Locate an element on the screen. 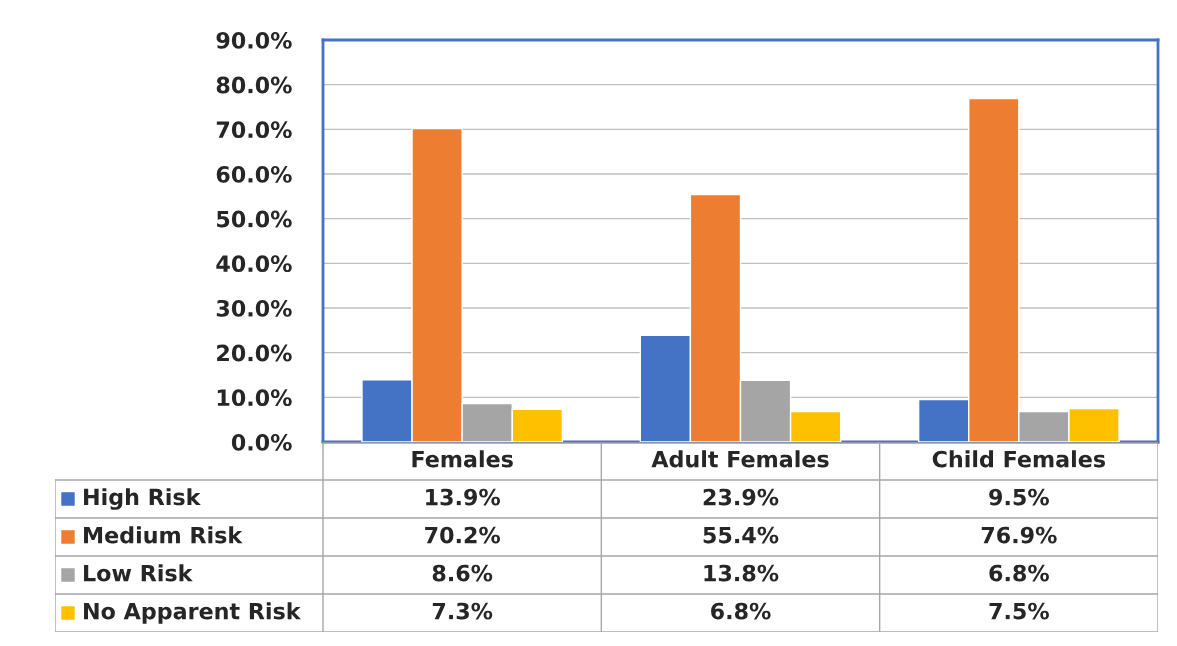  data-label: 76.9% is located at coordinates (1019, 535).